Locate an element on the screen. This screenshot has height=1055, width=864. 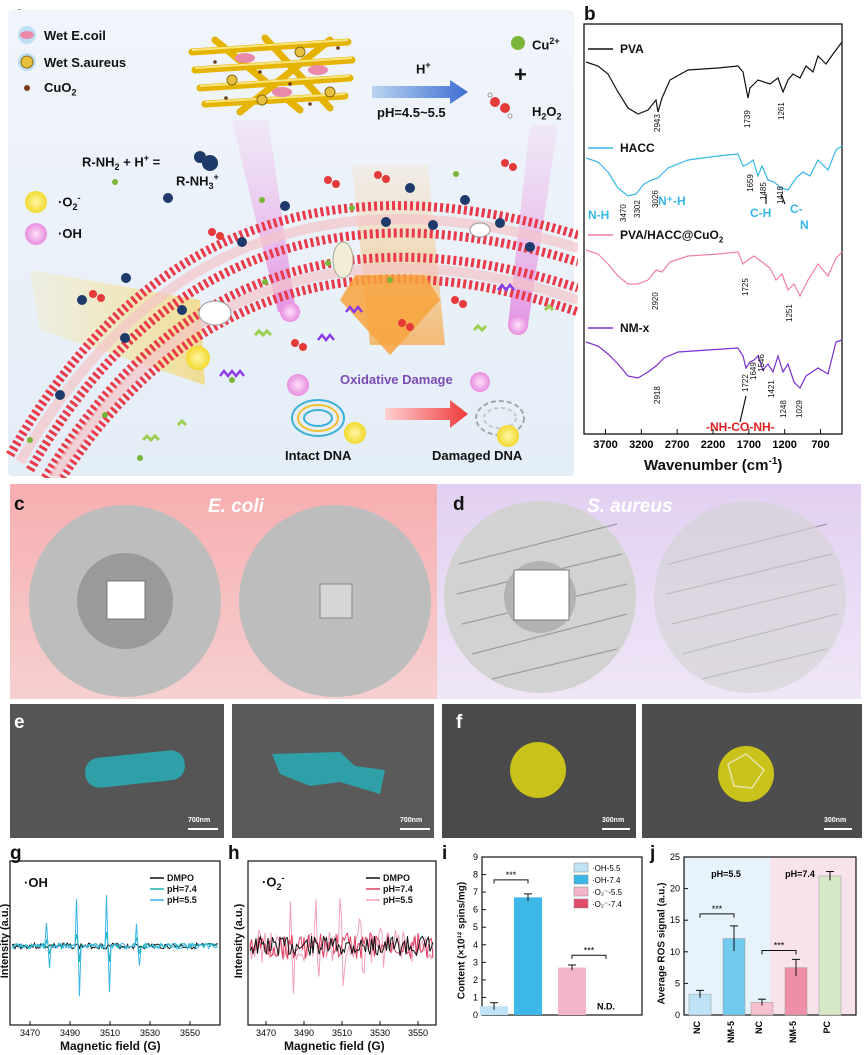
ftir-legend-pvahacc-text: PVA/HACC@CuO is located at coordinates (669, 235).